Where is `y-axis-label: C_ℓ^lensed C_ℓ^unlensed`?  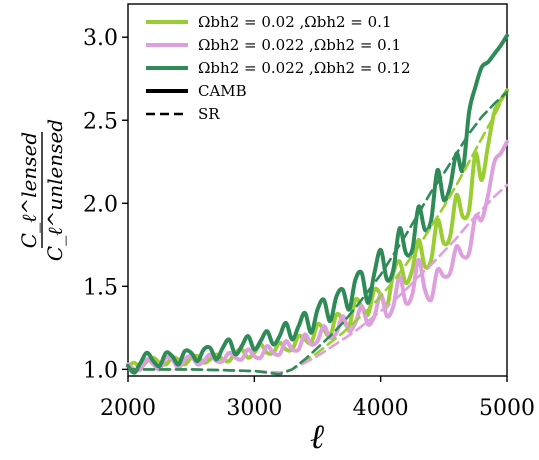 y-axis-label: C_ℓ^lensed C_ℓ^unlensed is located at coordinates (42, 190).